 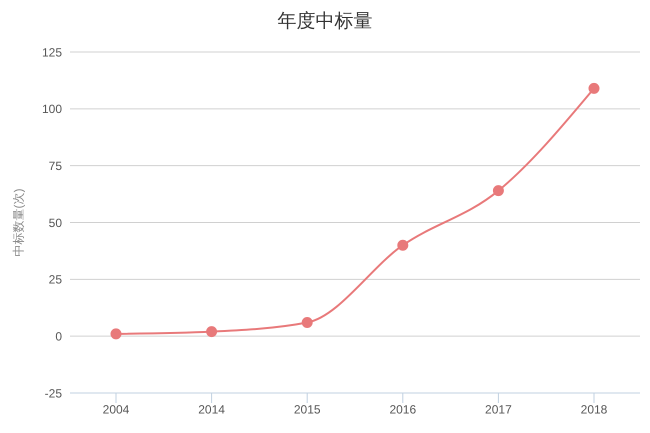 What do you see at coordinates (325, 22) in the screenshot?
I see `chart-title: 年度中标量` at bounding box center [325, 22].